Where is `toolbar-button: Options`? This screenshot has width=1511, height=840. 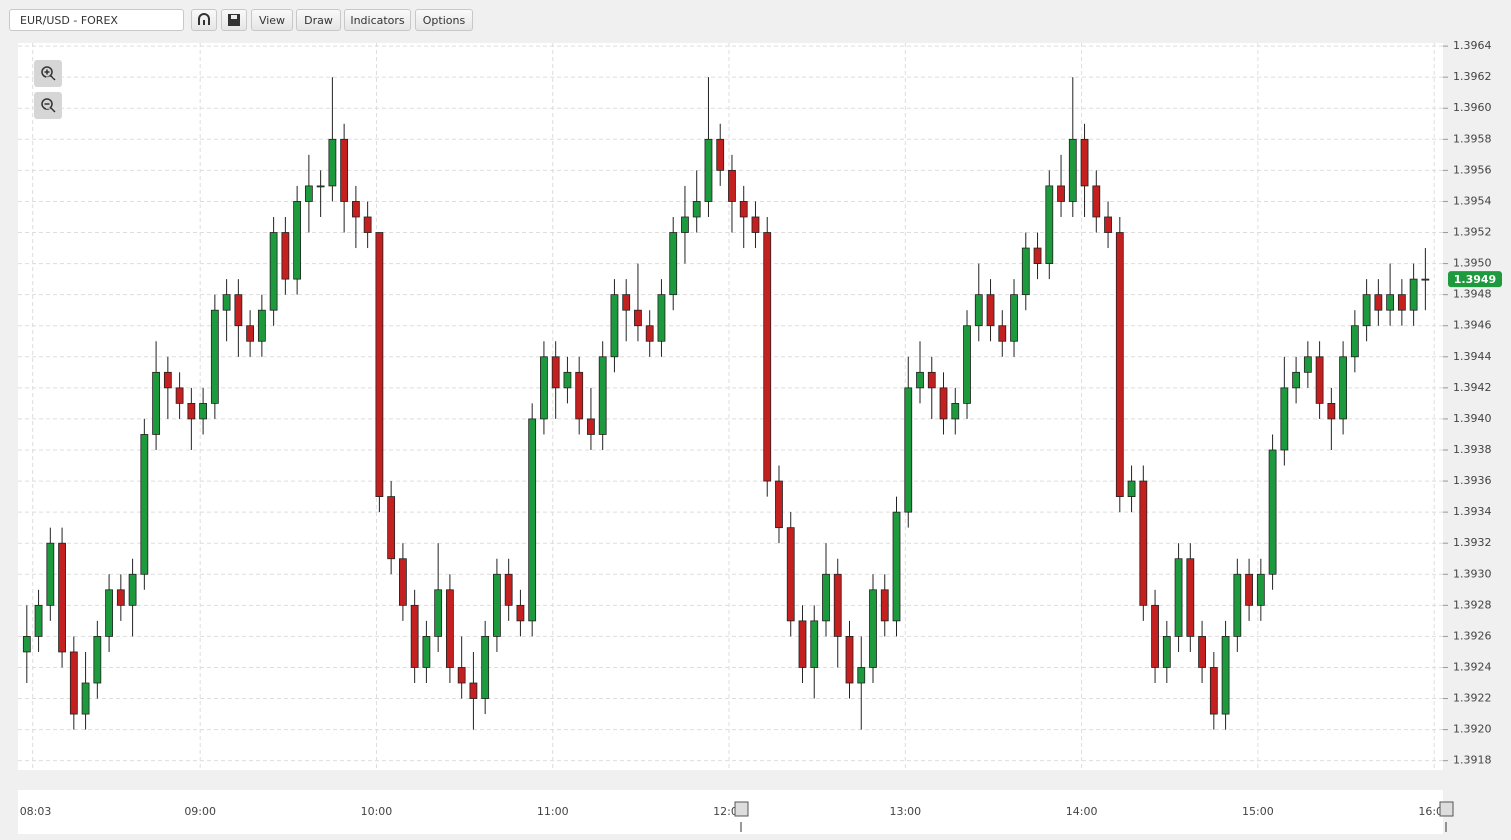 toolbar-button: Options is located at coordinates (444, 20).